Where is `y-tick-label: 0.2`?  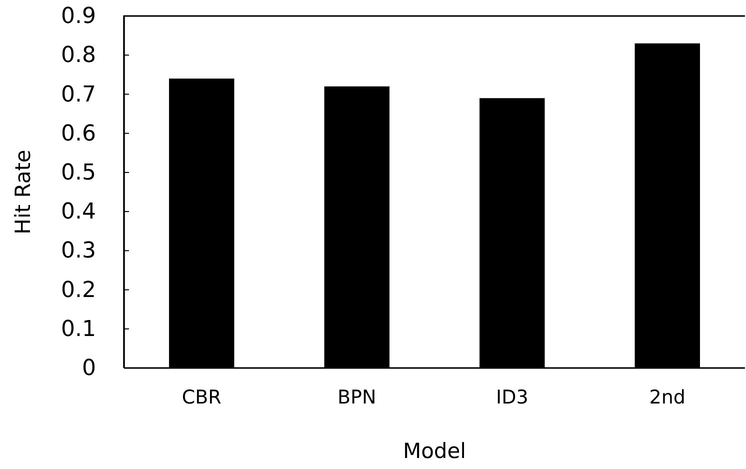 y-tick-label: 0.2 is located at coordinates (78, 290).